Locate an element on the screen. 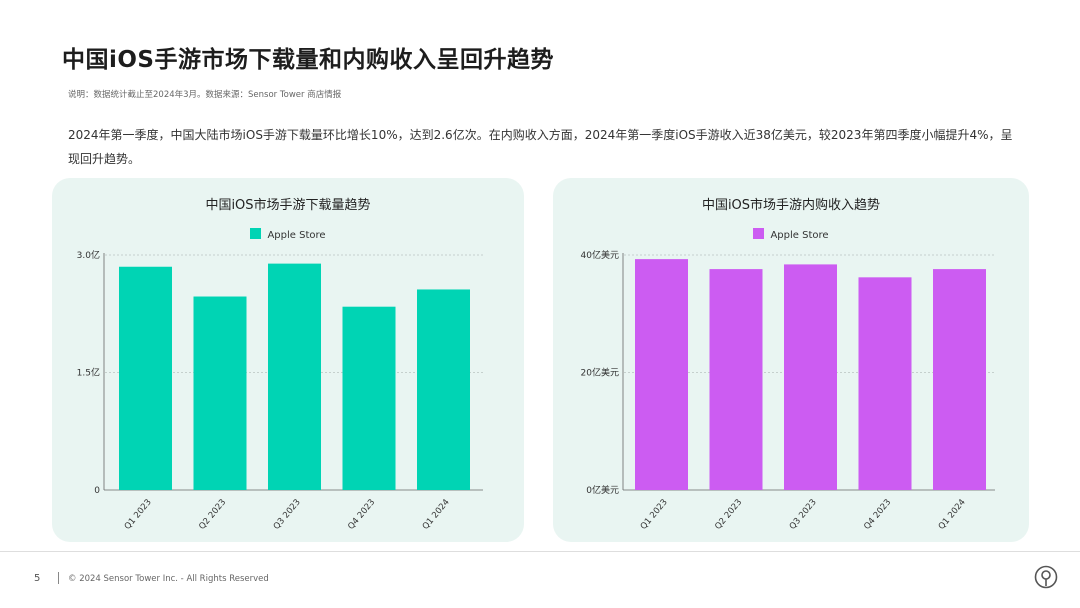 The width and height of the screenshot is (1080, 608). y-tick-label: 0 is located at coordinates (97, 491).